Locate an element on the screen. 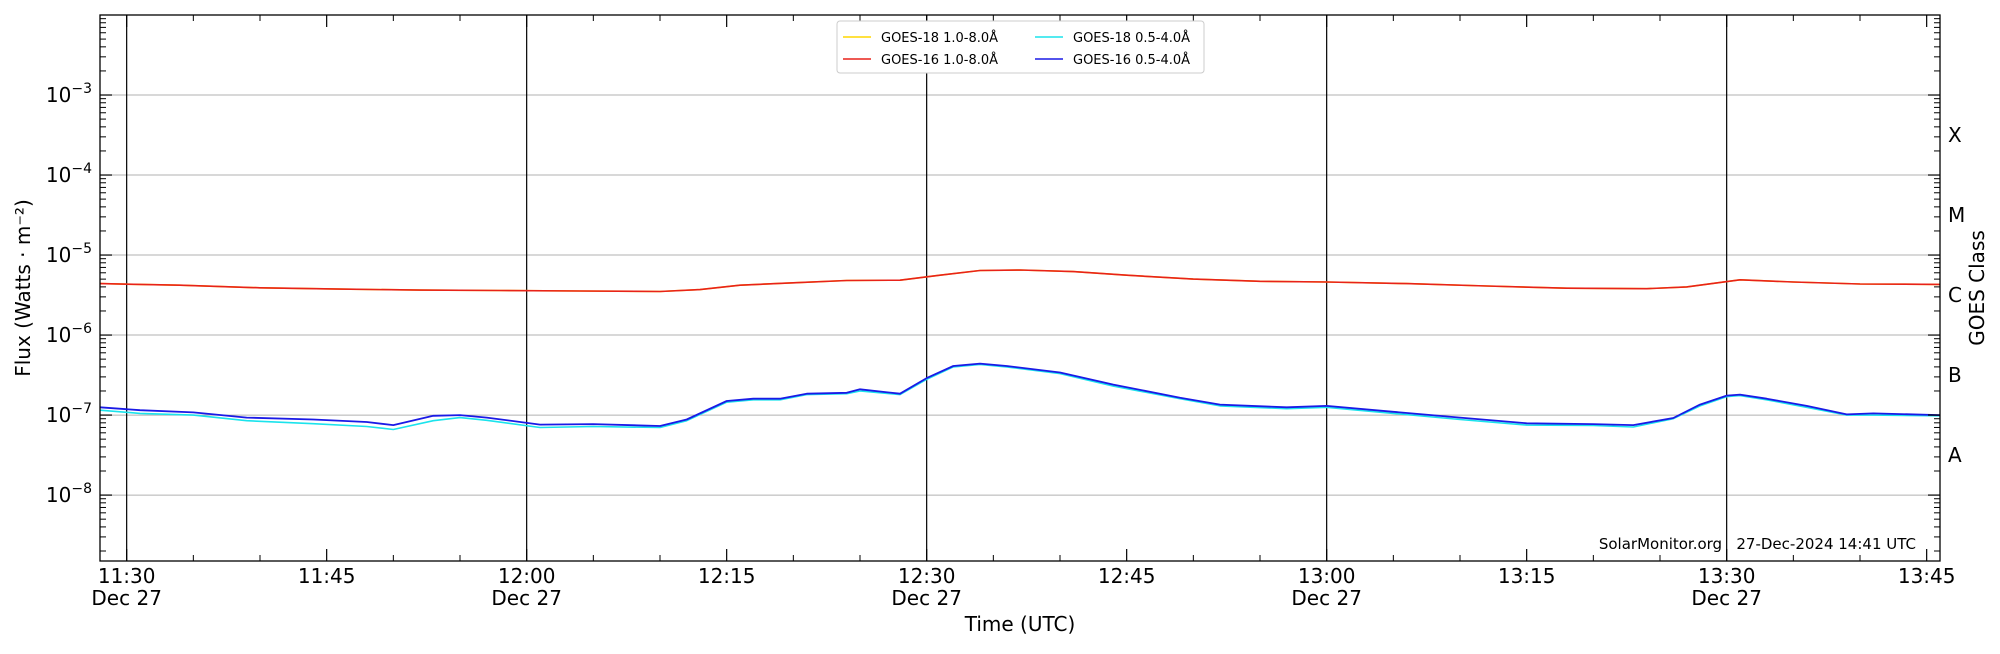 This screenshot has width=2000, height=654. y-tick-label: 10⁻⁸ is located at coordinates (69, 494).